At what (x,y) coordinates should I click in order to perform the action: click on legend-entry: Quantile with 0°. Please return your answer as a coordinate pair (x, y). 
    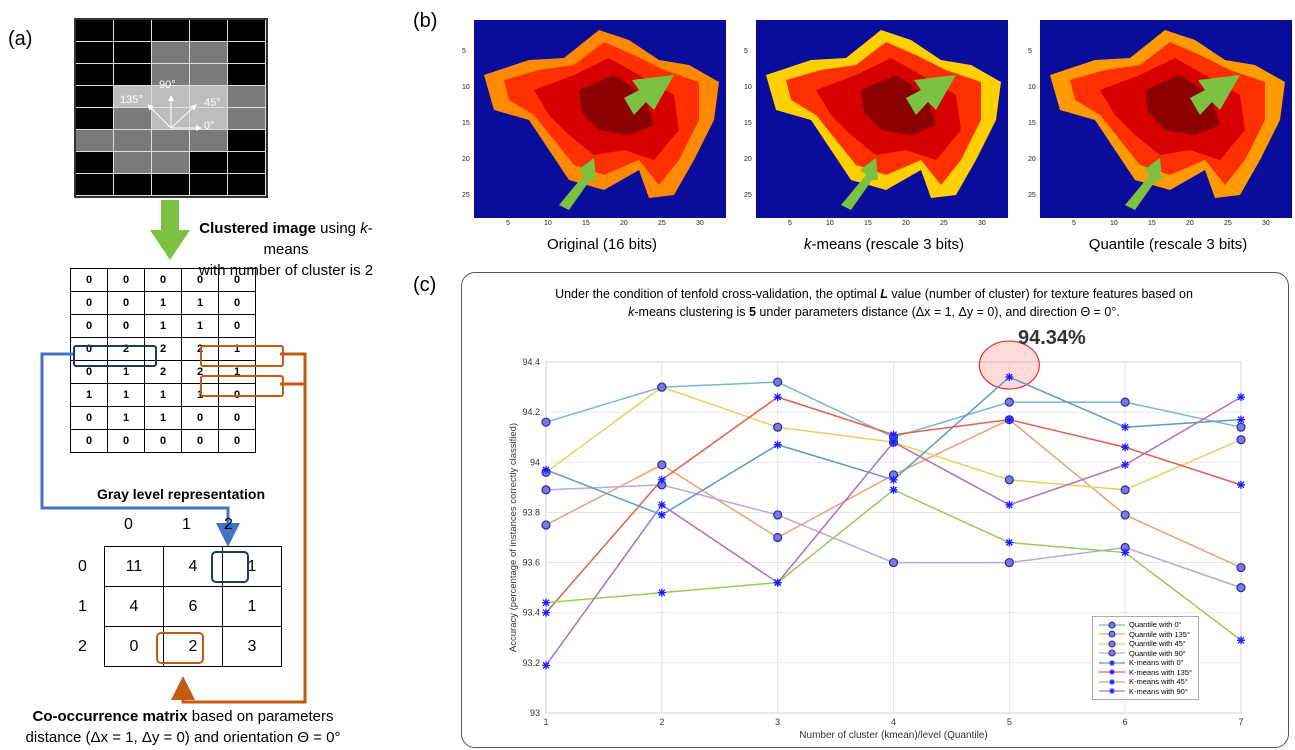
    Looking at the image, I should click on (1145, 625).